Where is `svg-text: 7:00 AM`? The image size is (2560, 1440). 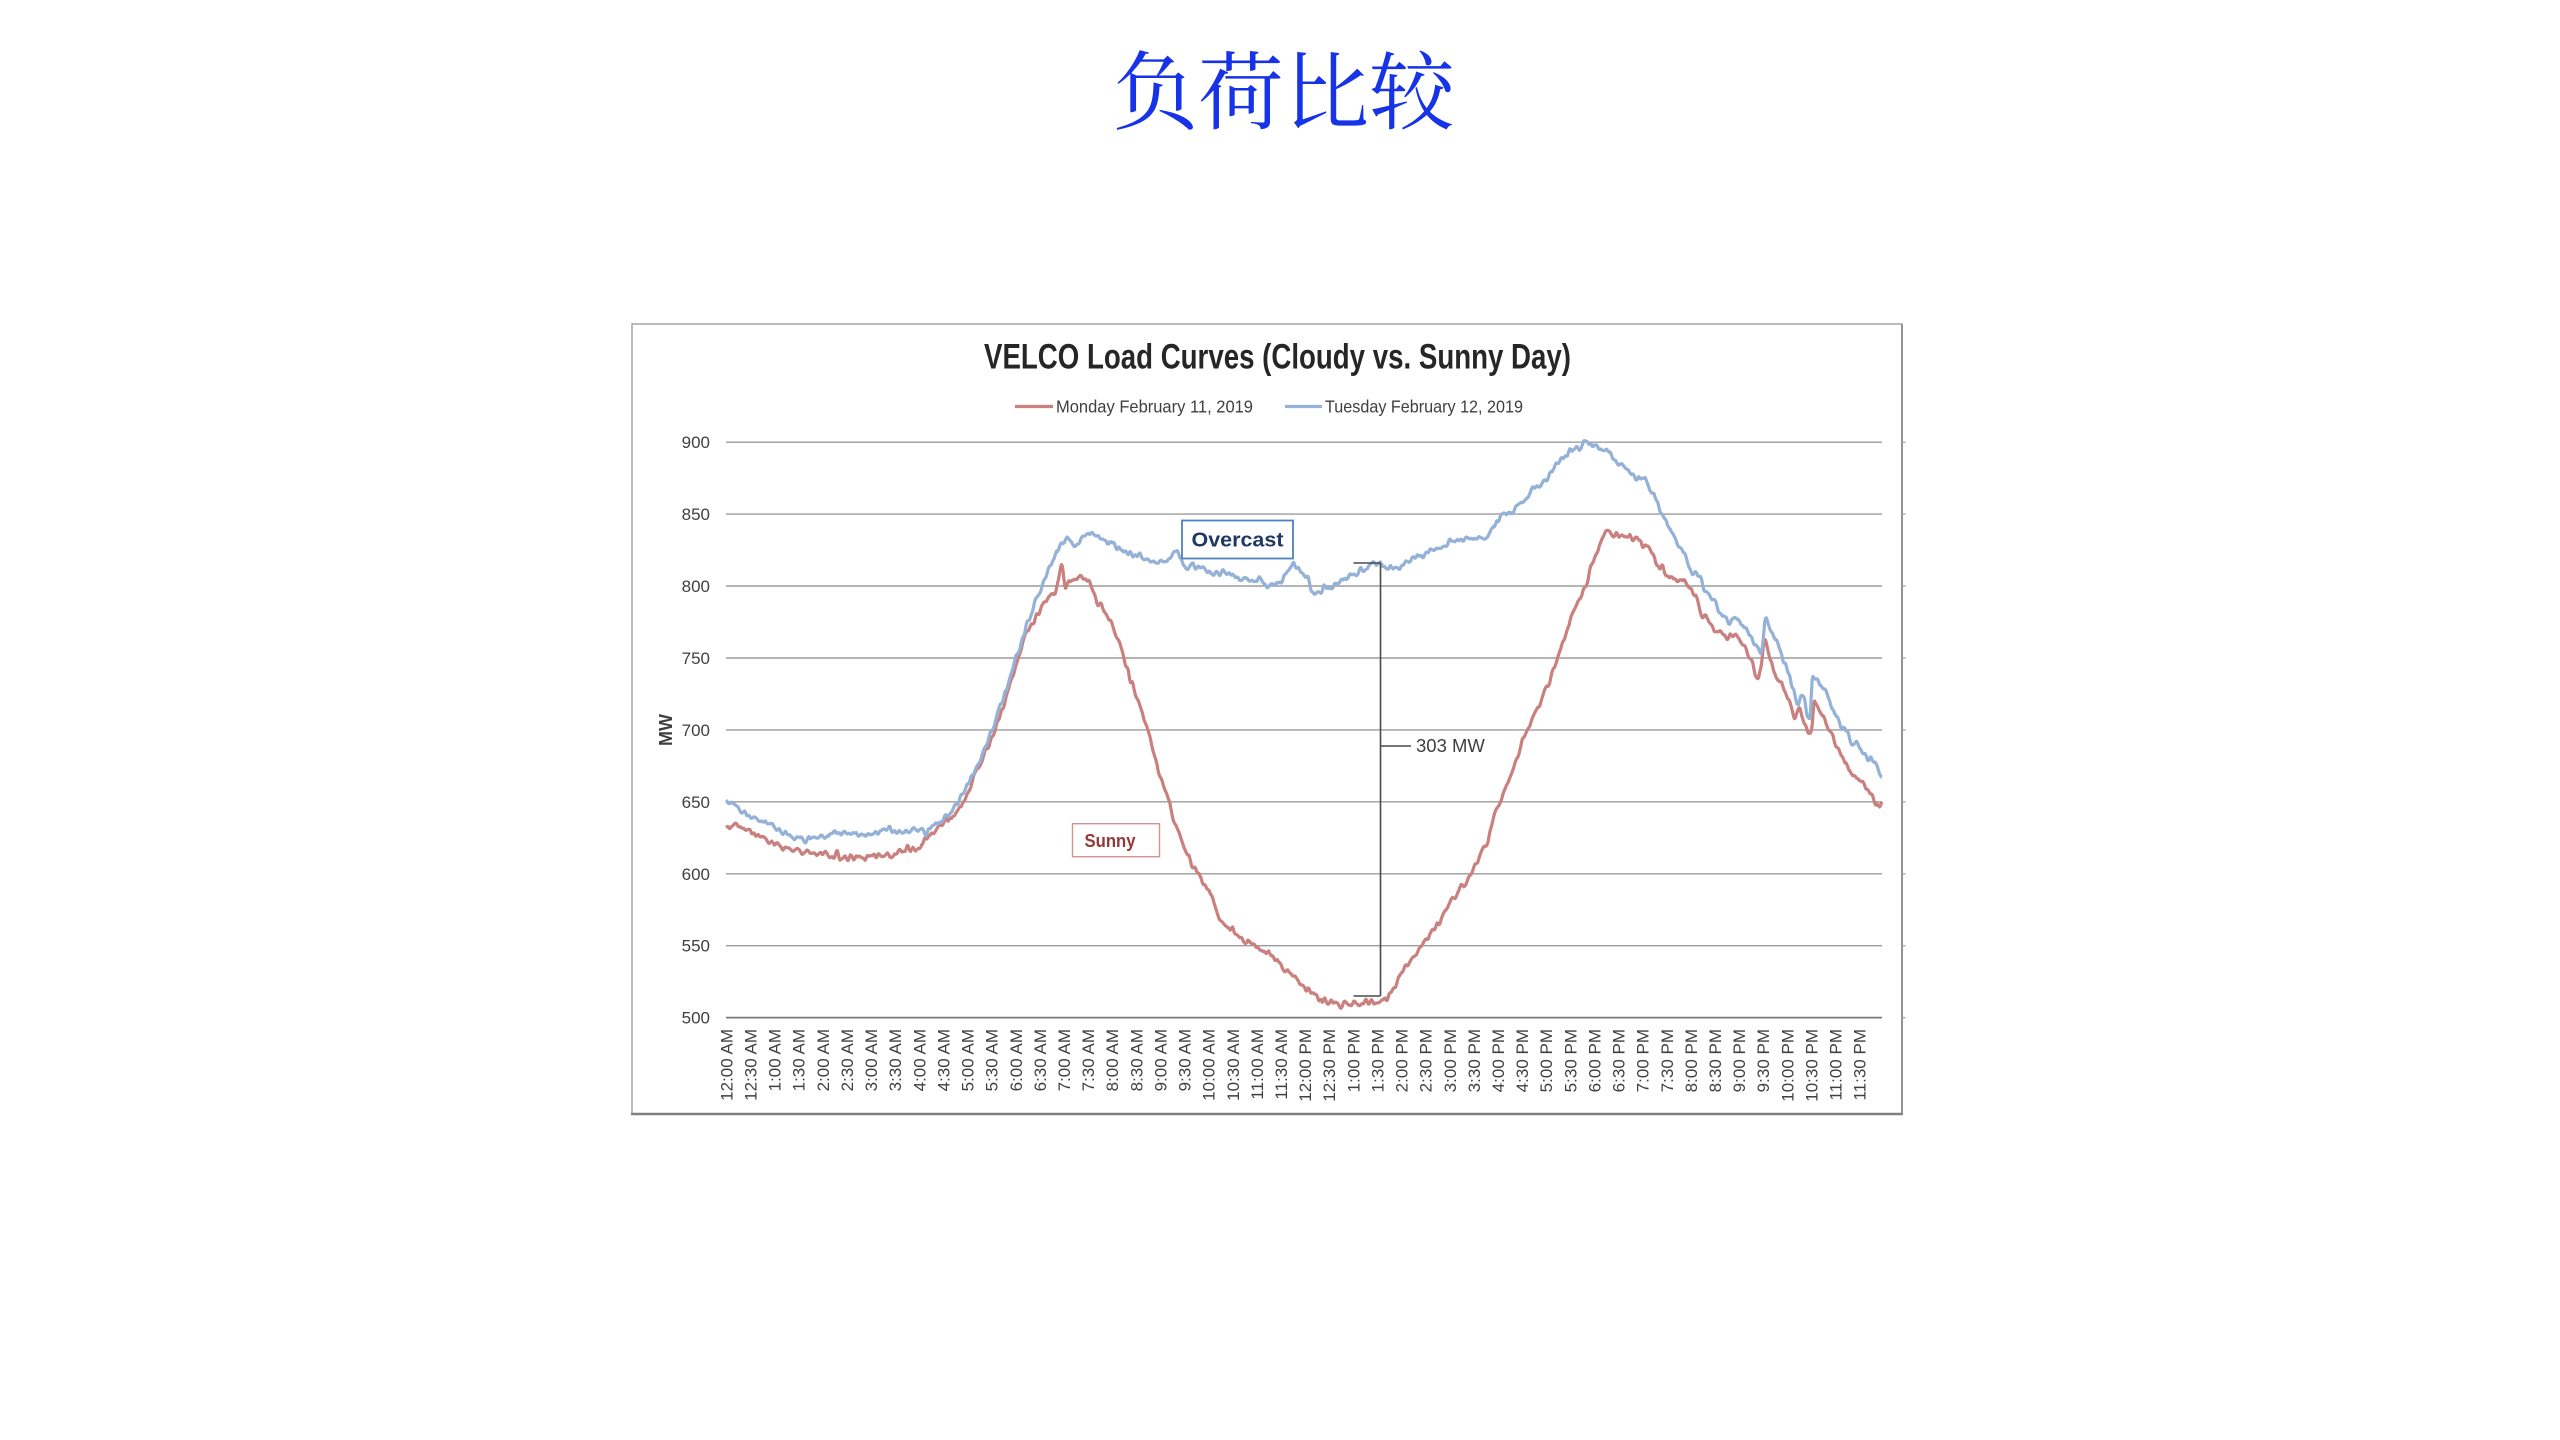 svg-text: 7:00 AM is located at coordinates (1064, 1060).